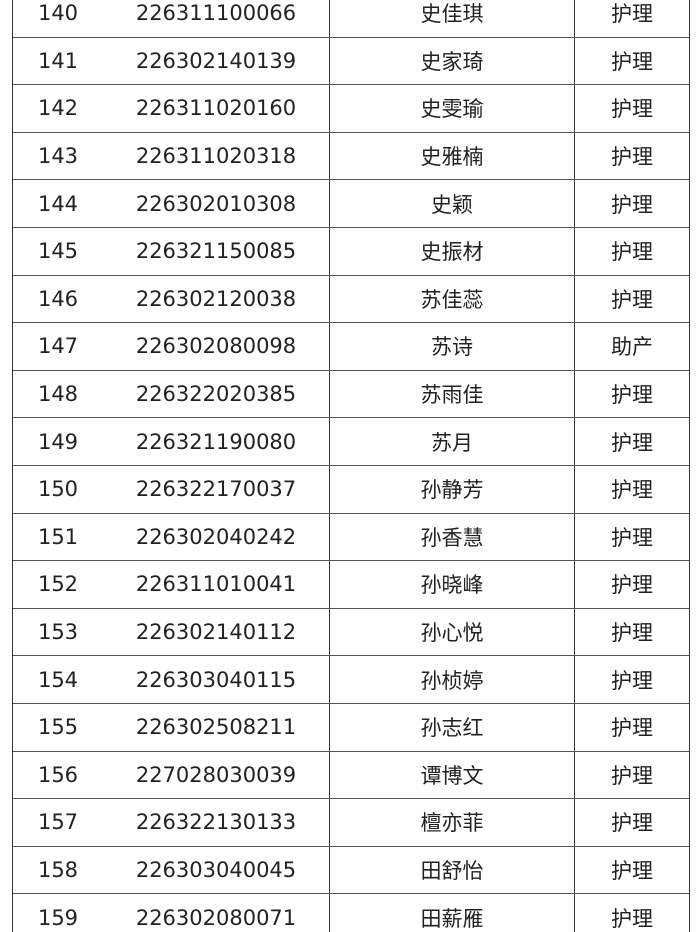  What do you see at coordinates (216, 632) in the screenshot?
I see `student-id: 226302140112` at bounding box center [216, 632].